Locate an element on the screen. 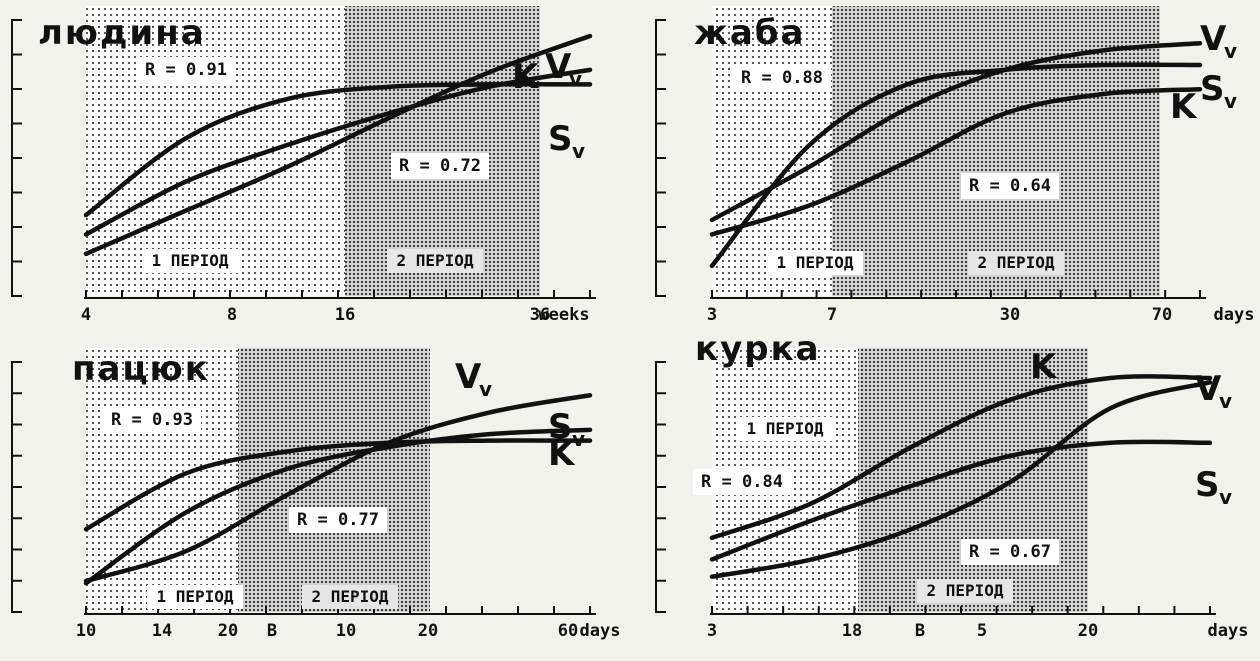  r-annotation: R = 0.93 is located at coordinates (152, 420).